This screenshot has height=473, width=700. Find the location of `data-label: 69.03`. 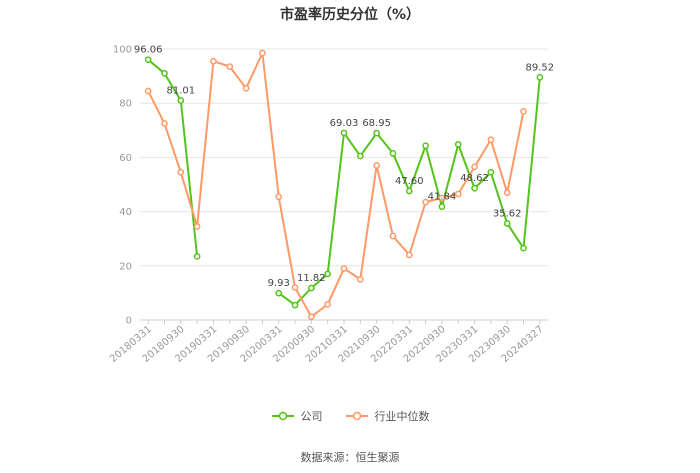

data-label: 69.03 is located at coordinates (344, 123).